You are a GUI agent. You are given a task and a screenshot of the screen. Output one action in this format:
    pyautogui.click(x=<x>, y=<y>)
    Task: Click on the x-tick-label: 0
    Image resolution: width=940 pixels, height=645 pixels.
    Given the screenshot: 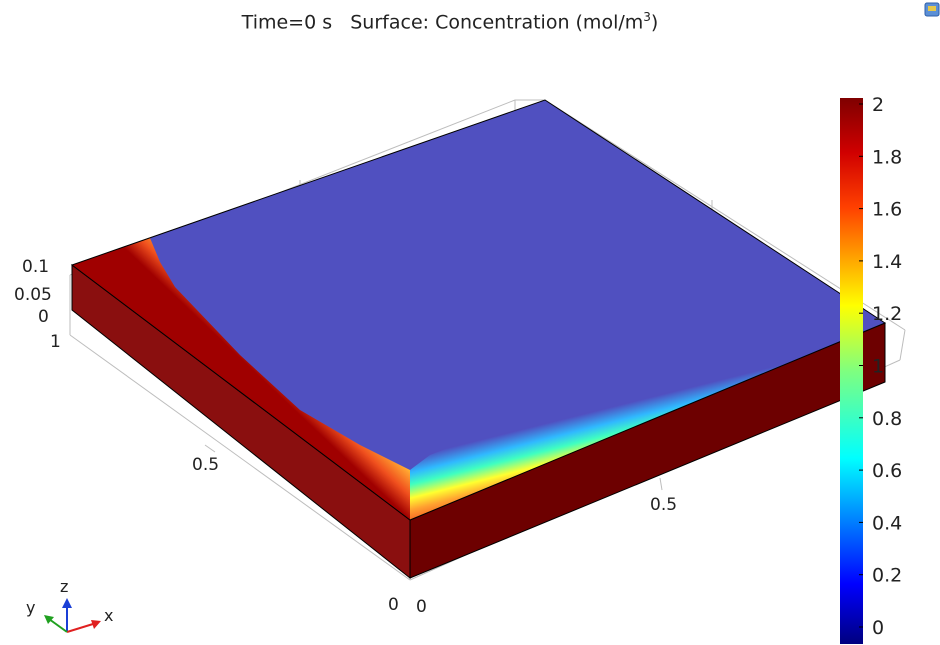 What is the action you would take?
    pyautogui.click(x=421, y=607)
    